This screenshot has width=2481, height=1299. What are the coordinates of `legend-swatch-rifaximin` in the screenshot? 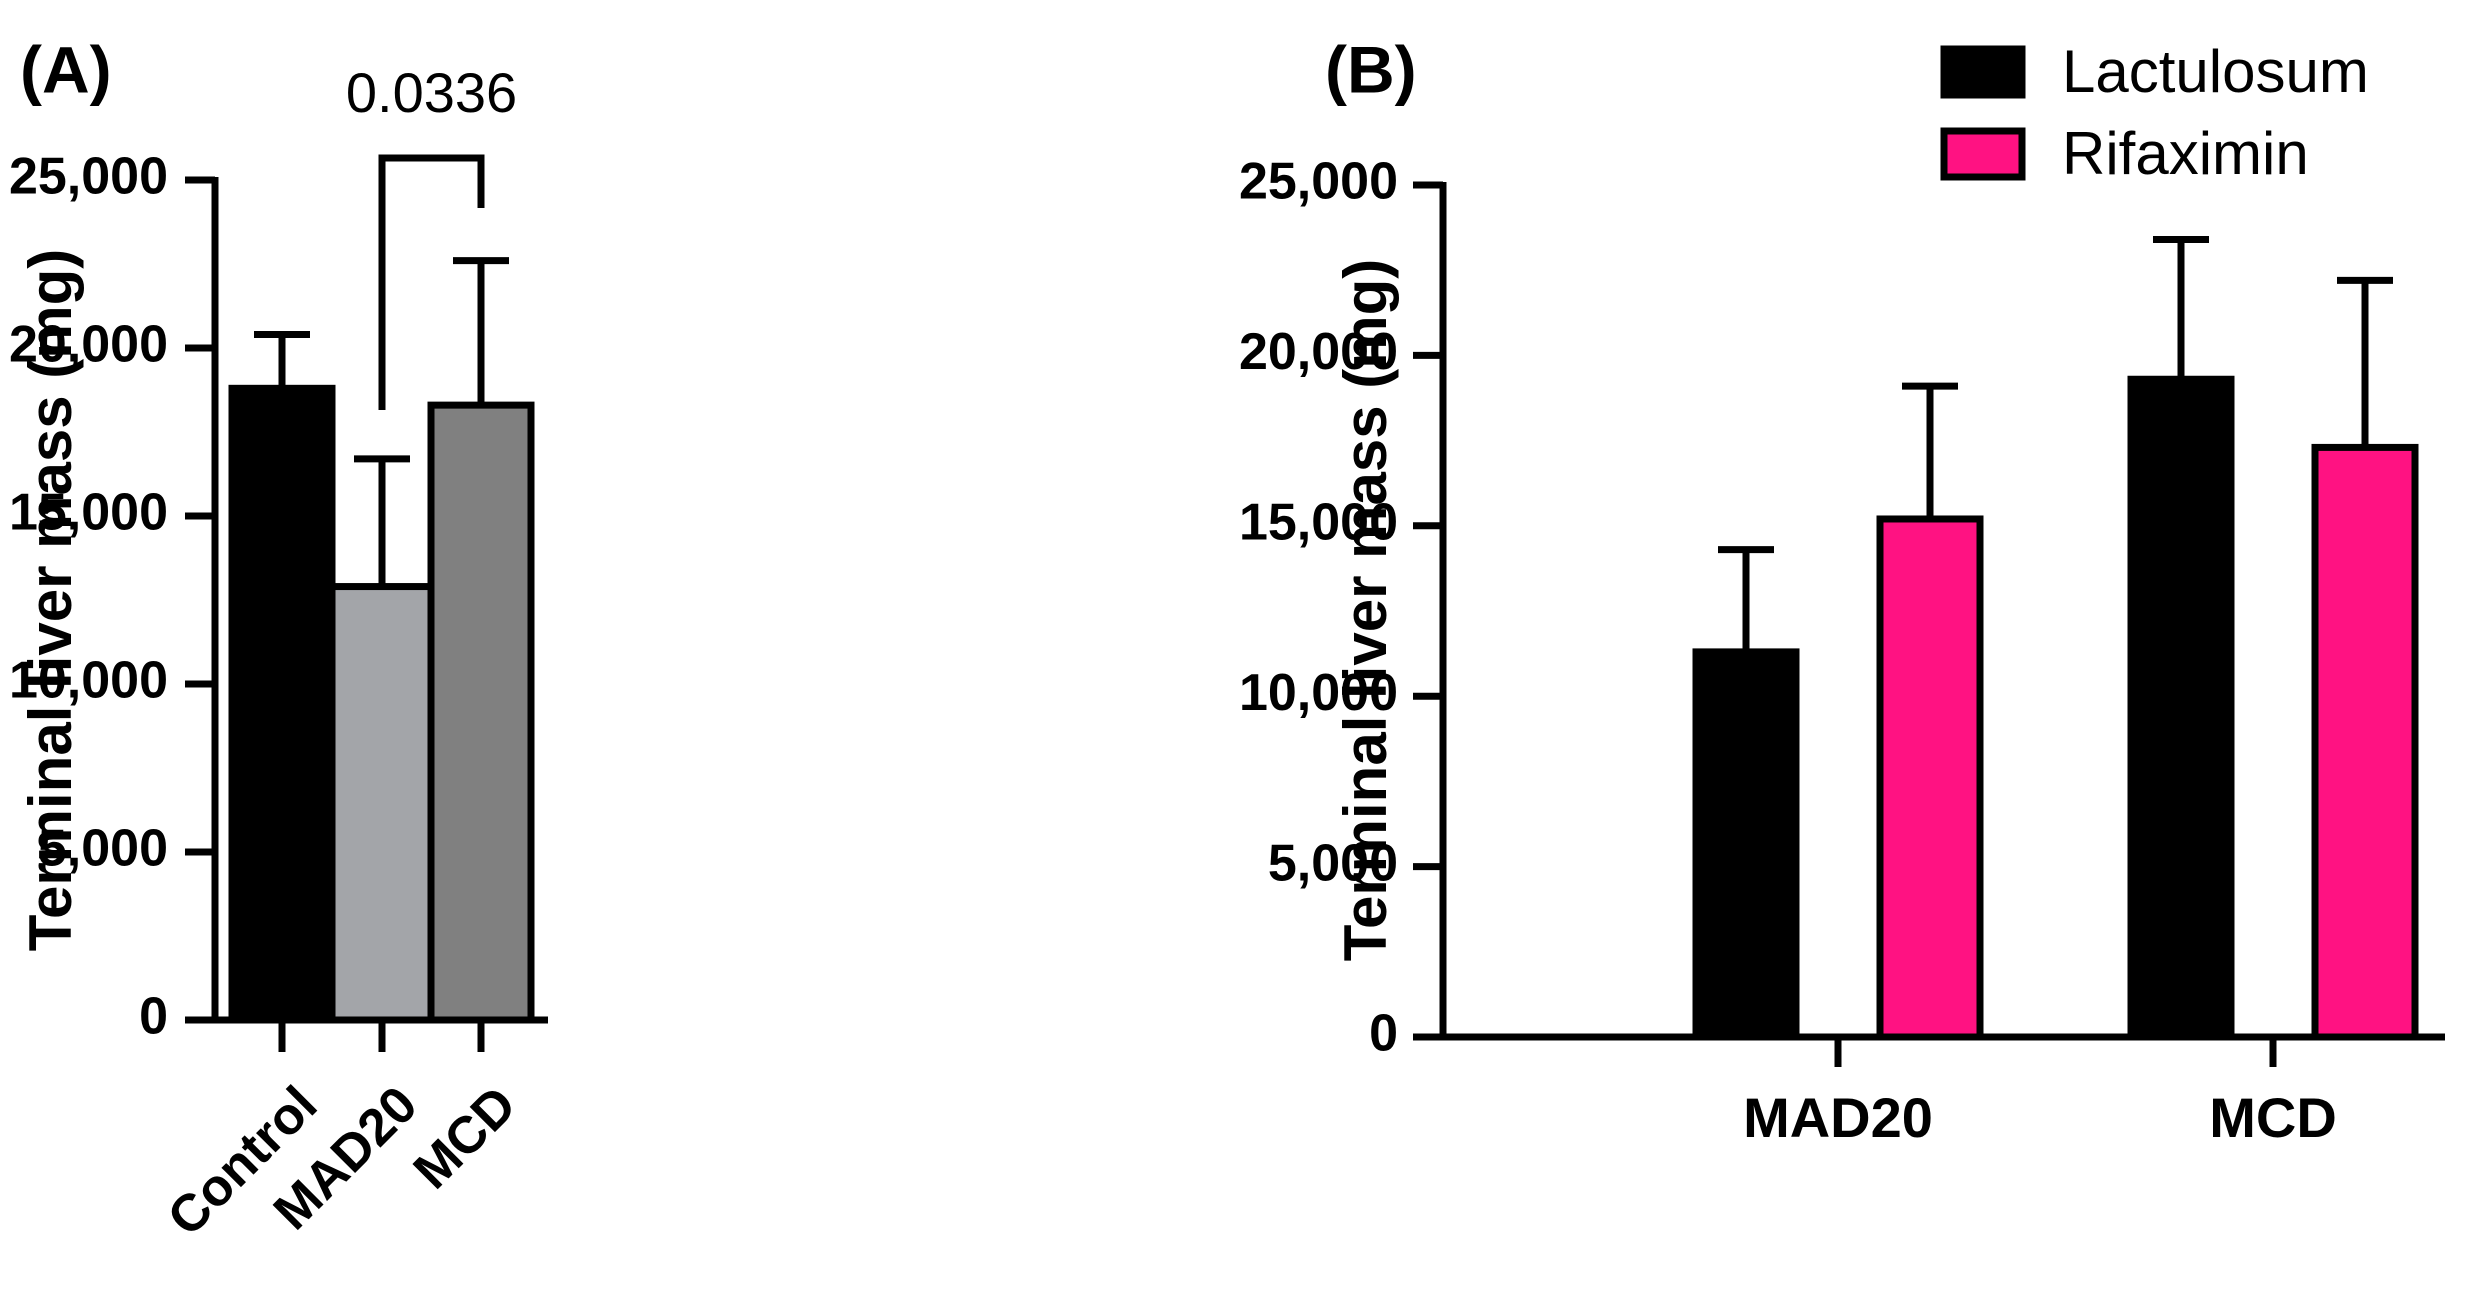 It's located at (1983, 154).